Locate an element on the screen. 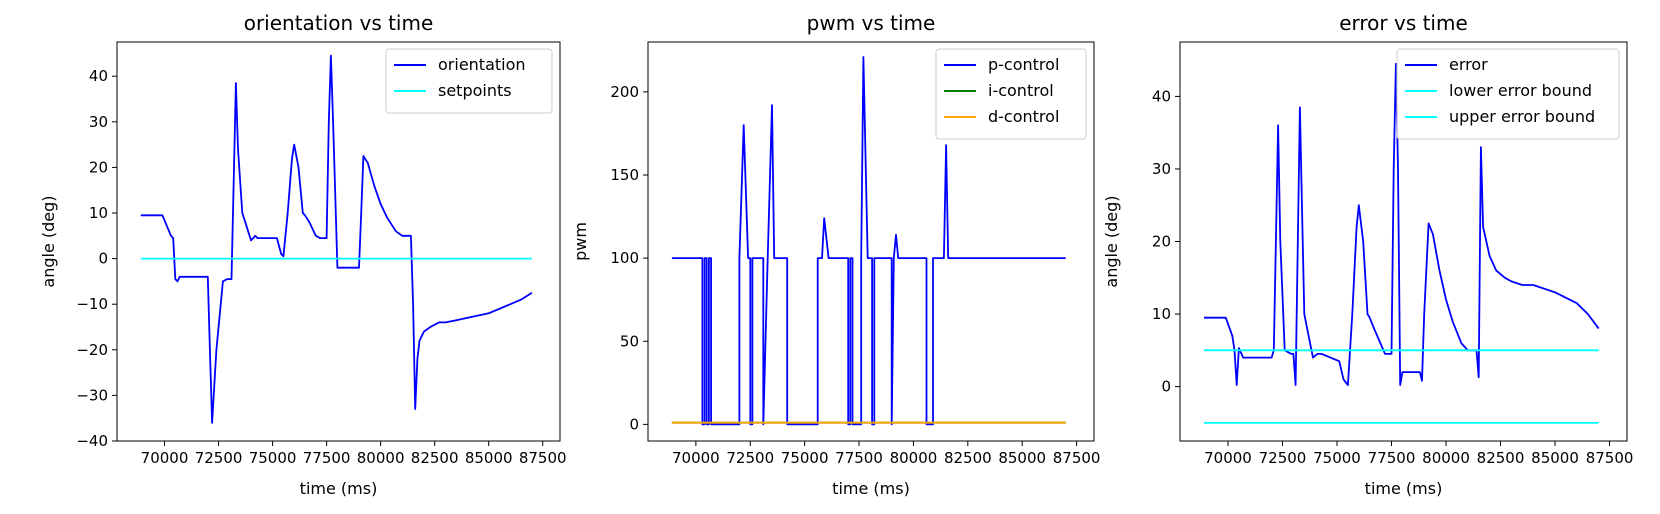 This screenshot has height=514, width=1660. chart-title: error vs time is located at coordinates (1403, 23).